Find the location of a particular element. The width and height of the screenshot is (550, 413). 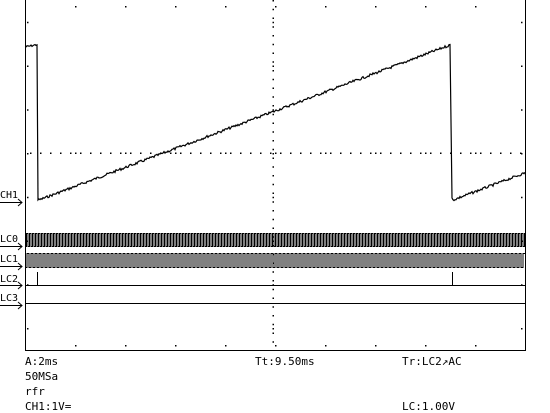

ch1-marker is located at coordinates (11, 202).